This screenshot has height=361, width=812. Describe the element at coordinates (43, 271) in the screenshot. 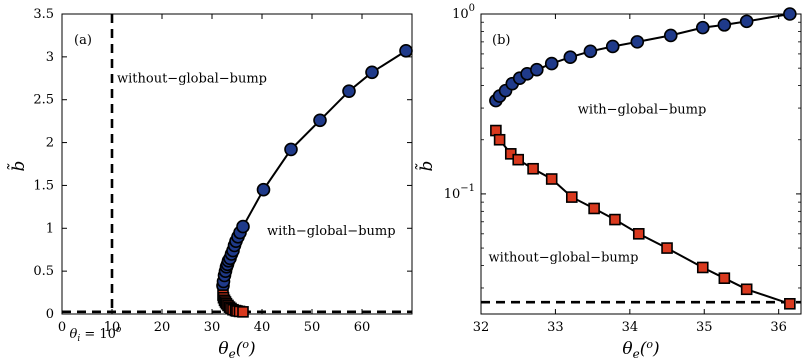

I see `panel-a-ytick-label: 0.5` at that location.